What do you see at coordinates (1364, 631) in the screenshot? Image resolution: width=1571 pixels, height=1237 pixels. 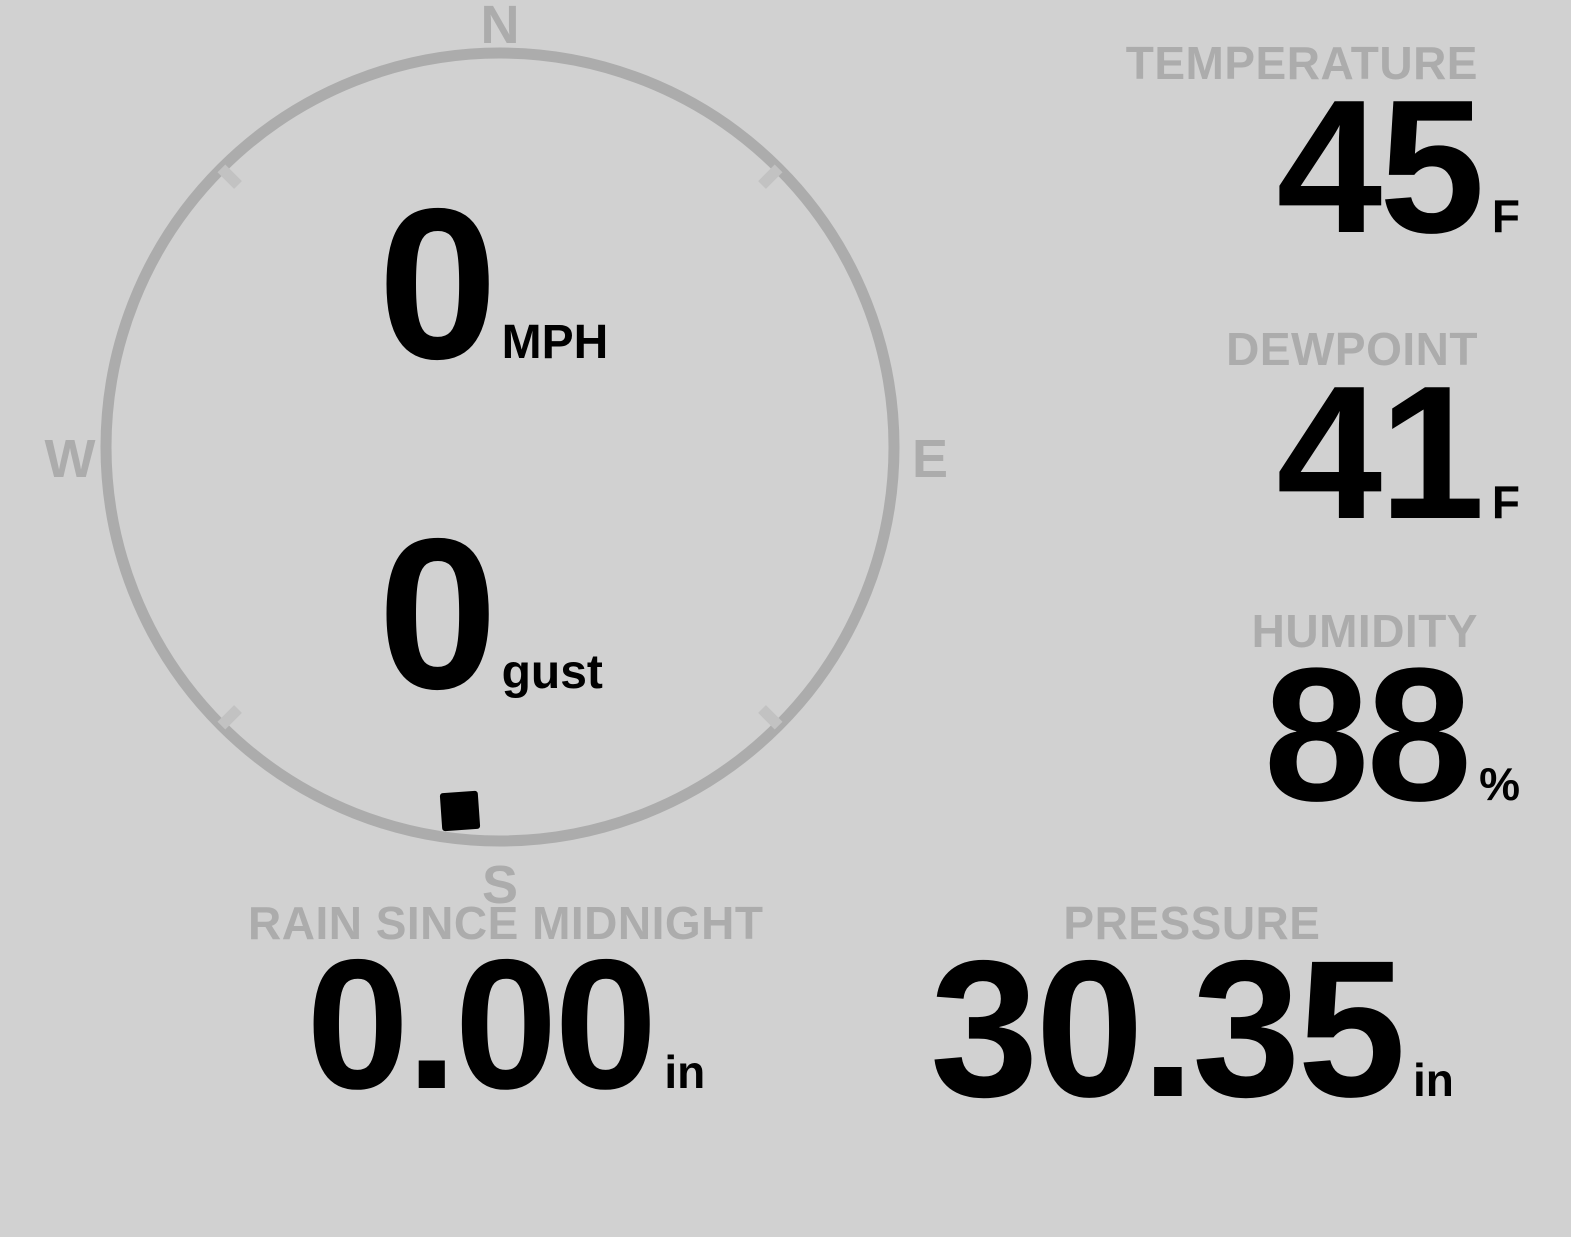 I see `stat-humidity-label: HUMIDITY` at bounding box center [1364, 631].